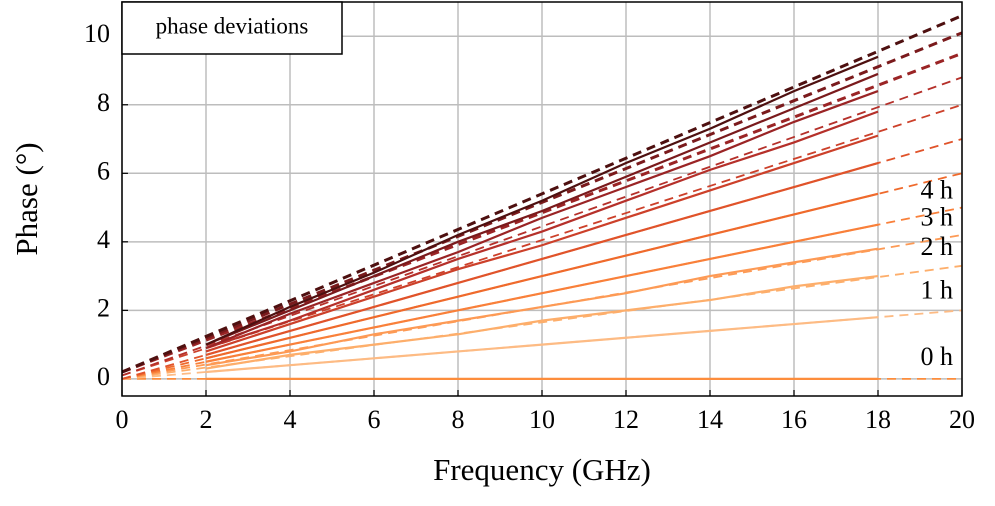 The height and width of the screenshot is (506, 995). I want to click on series-label: 3 h, so click(937, 216).